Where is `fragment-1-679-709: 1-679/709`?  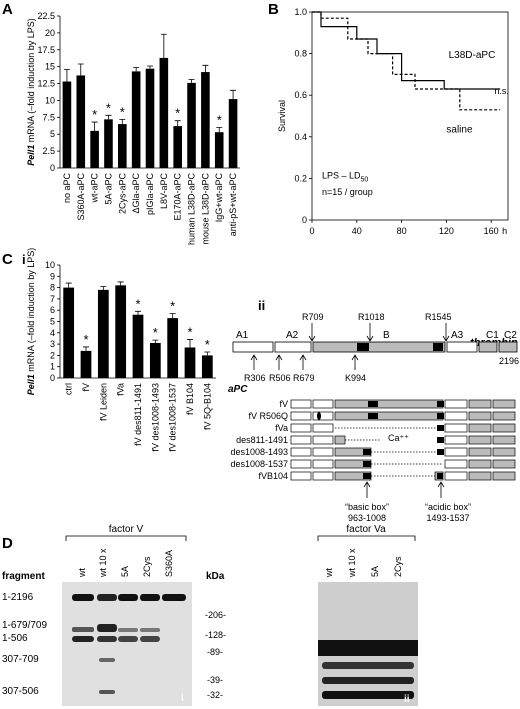 fragment-1-679-709: 1-679/709 is located at coordinates (24, 625).